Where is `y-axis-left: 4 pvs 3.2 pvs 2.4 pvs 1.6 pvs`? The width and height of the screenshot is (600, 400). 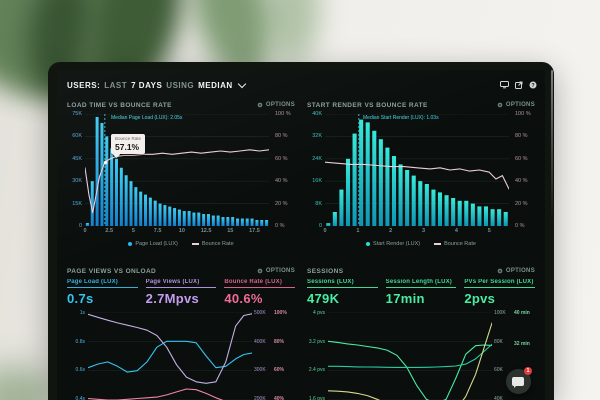
y-axis-left: 4 pvs 3.2 pvs 2.4 pvs 1.6 pvs is located at coordinates (316, 355).